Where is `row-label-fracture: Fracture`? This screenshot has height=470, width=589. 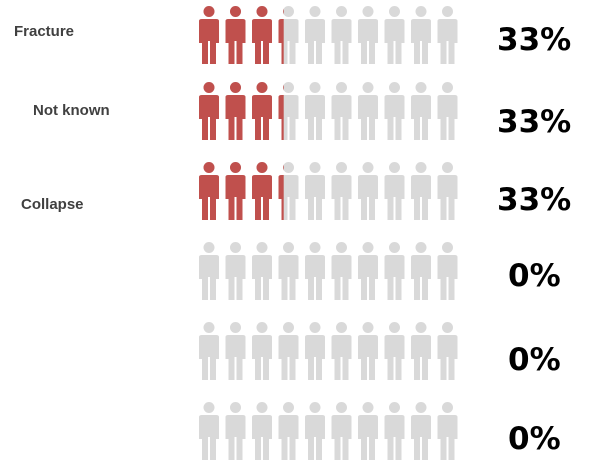 row-label-fracture: Fracture is located at coordinates (44, 31).